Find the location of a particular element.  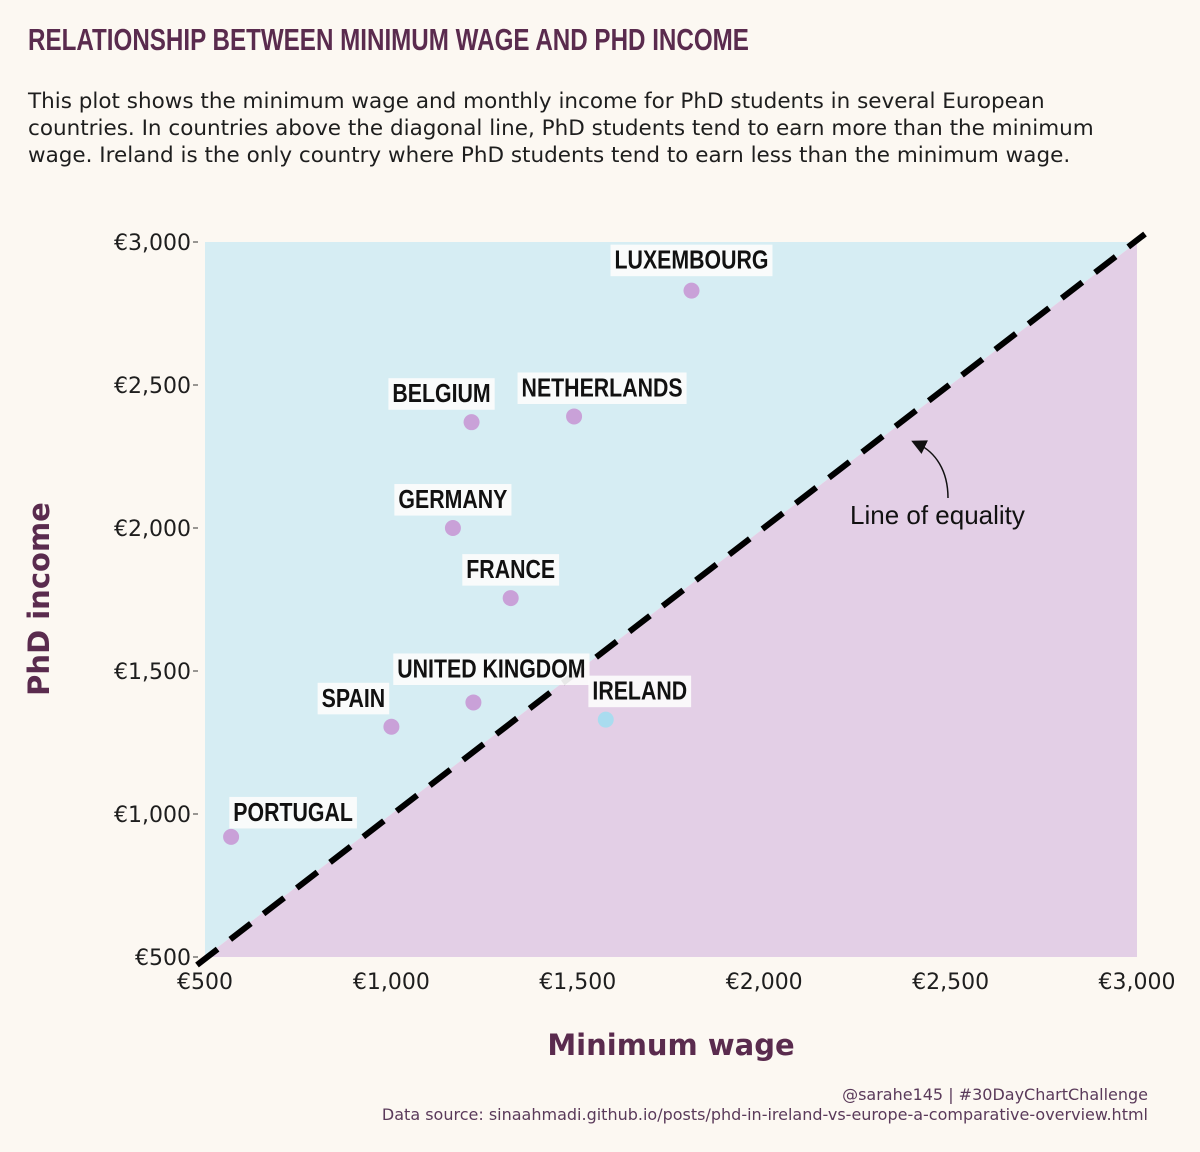

point-label-group: IRELAND is located at coordinates (640, 691).